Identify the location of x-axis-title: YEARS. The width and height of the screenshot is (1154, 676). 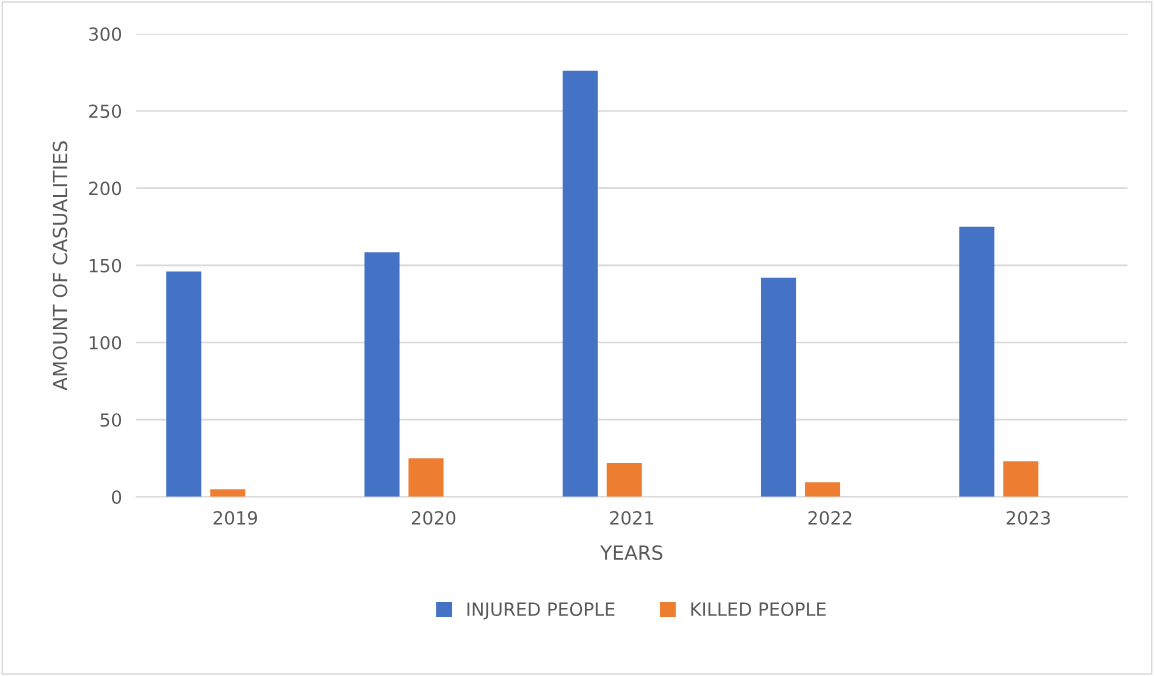
(631, 552).